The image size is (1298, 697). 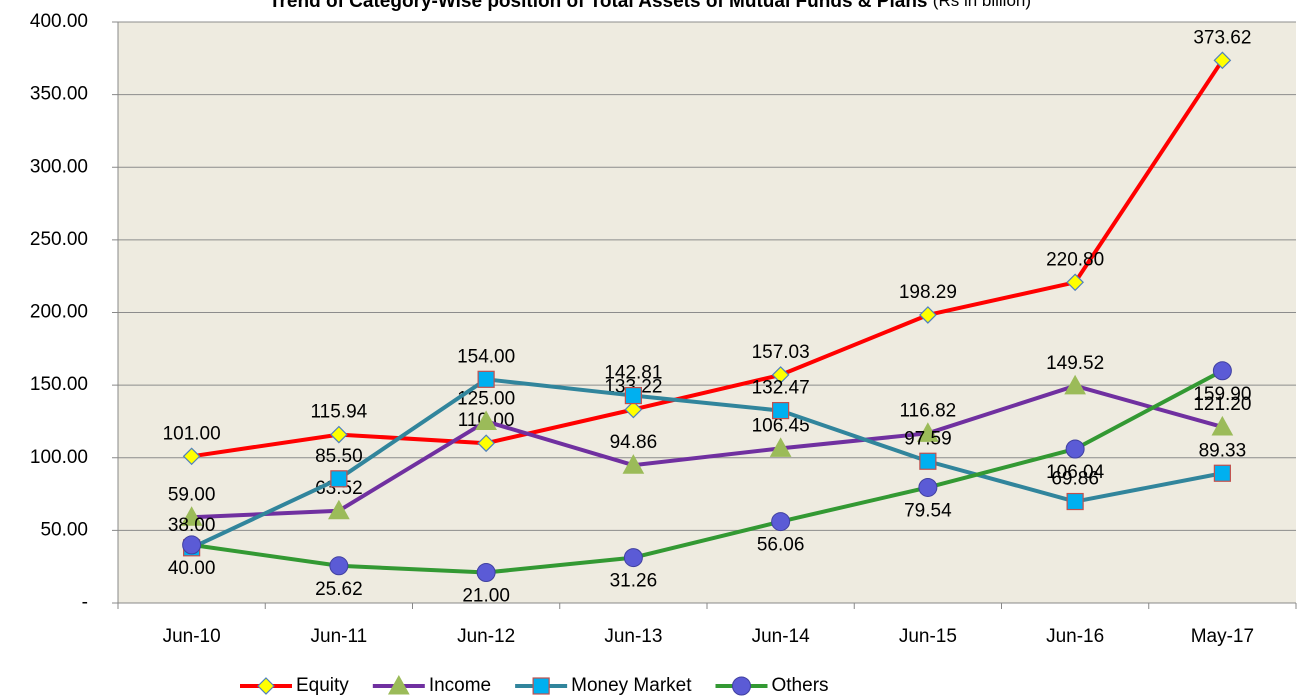 What do you see at coordinates (928, 292) in the screenshot?
I see `data-label: 198.29` at bounding box center [928, 292].